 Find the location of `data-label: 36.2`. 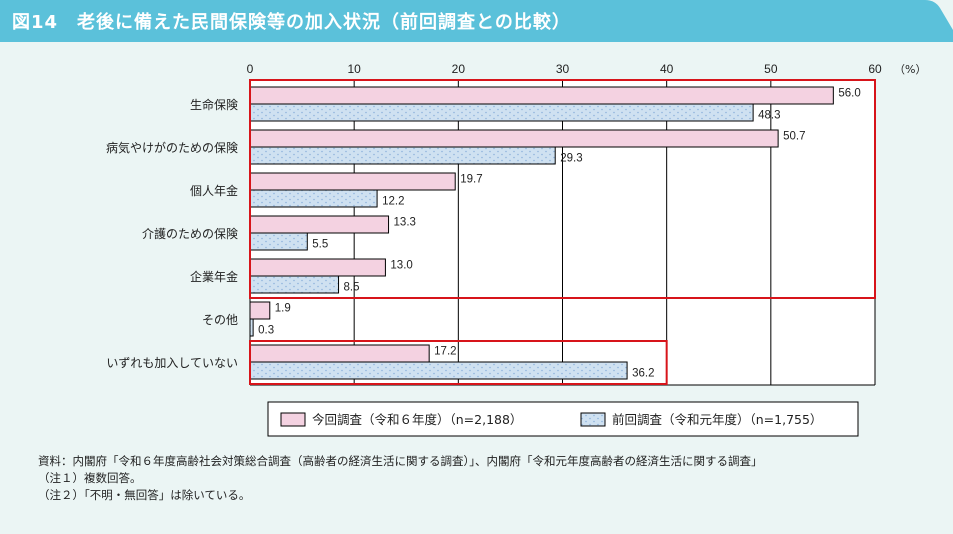

data-label: 36.2 is located at coordinates (643, 374).